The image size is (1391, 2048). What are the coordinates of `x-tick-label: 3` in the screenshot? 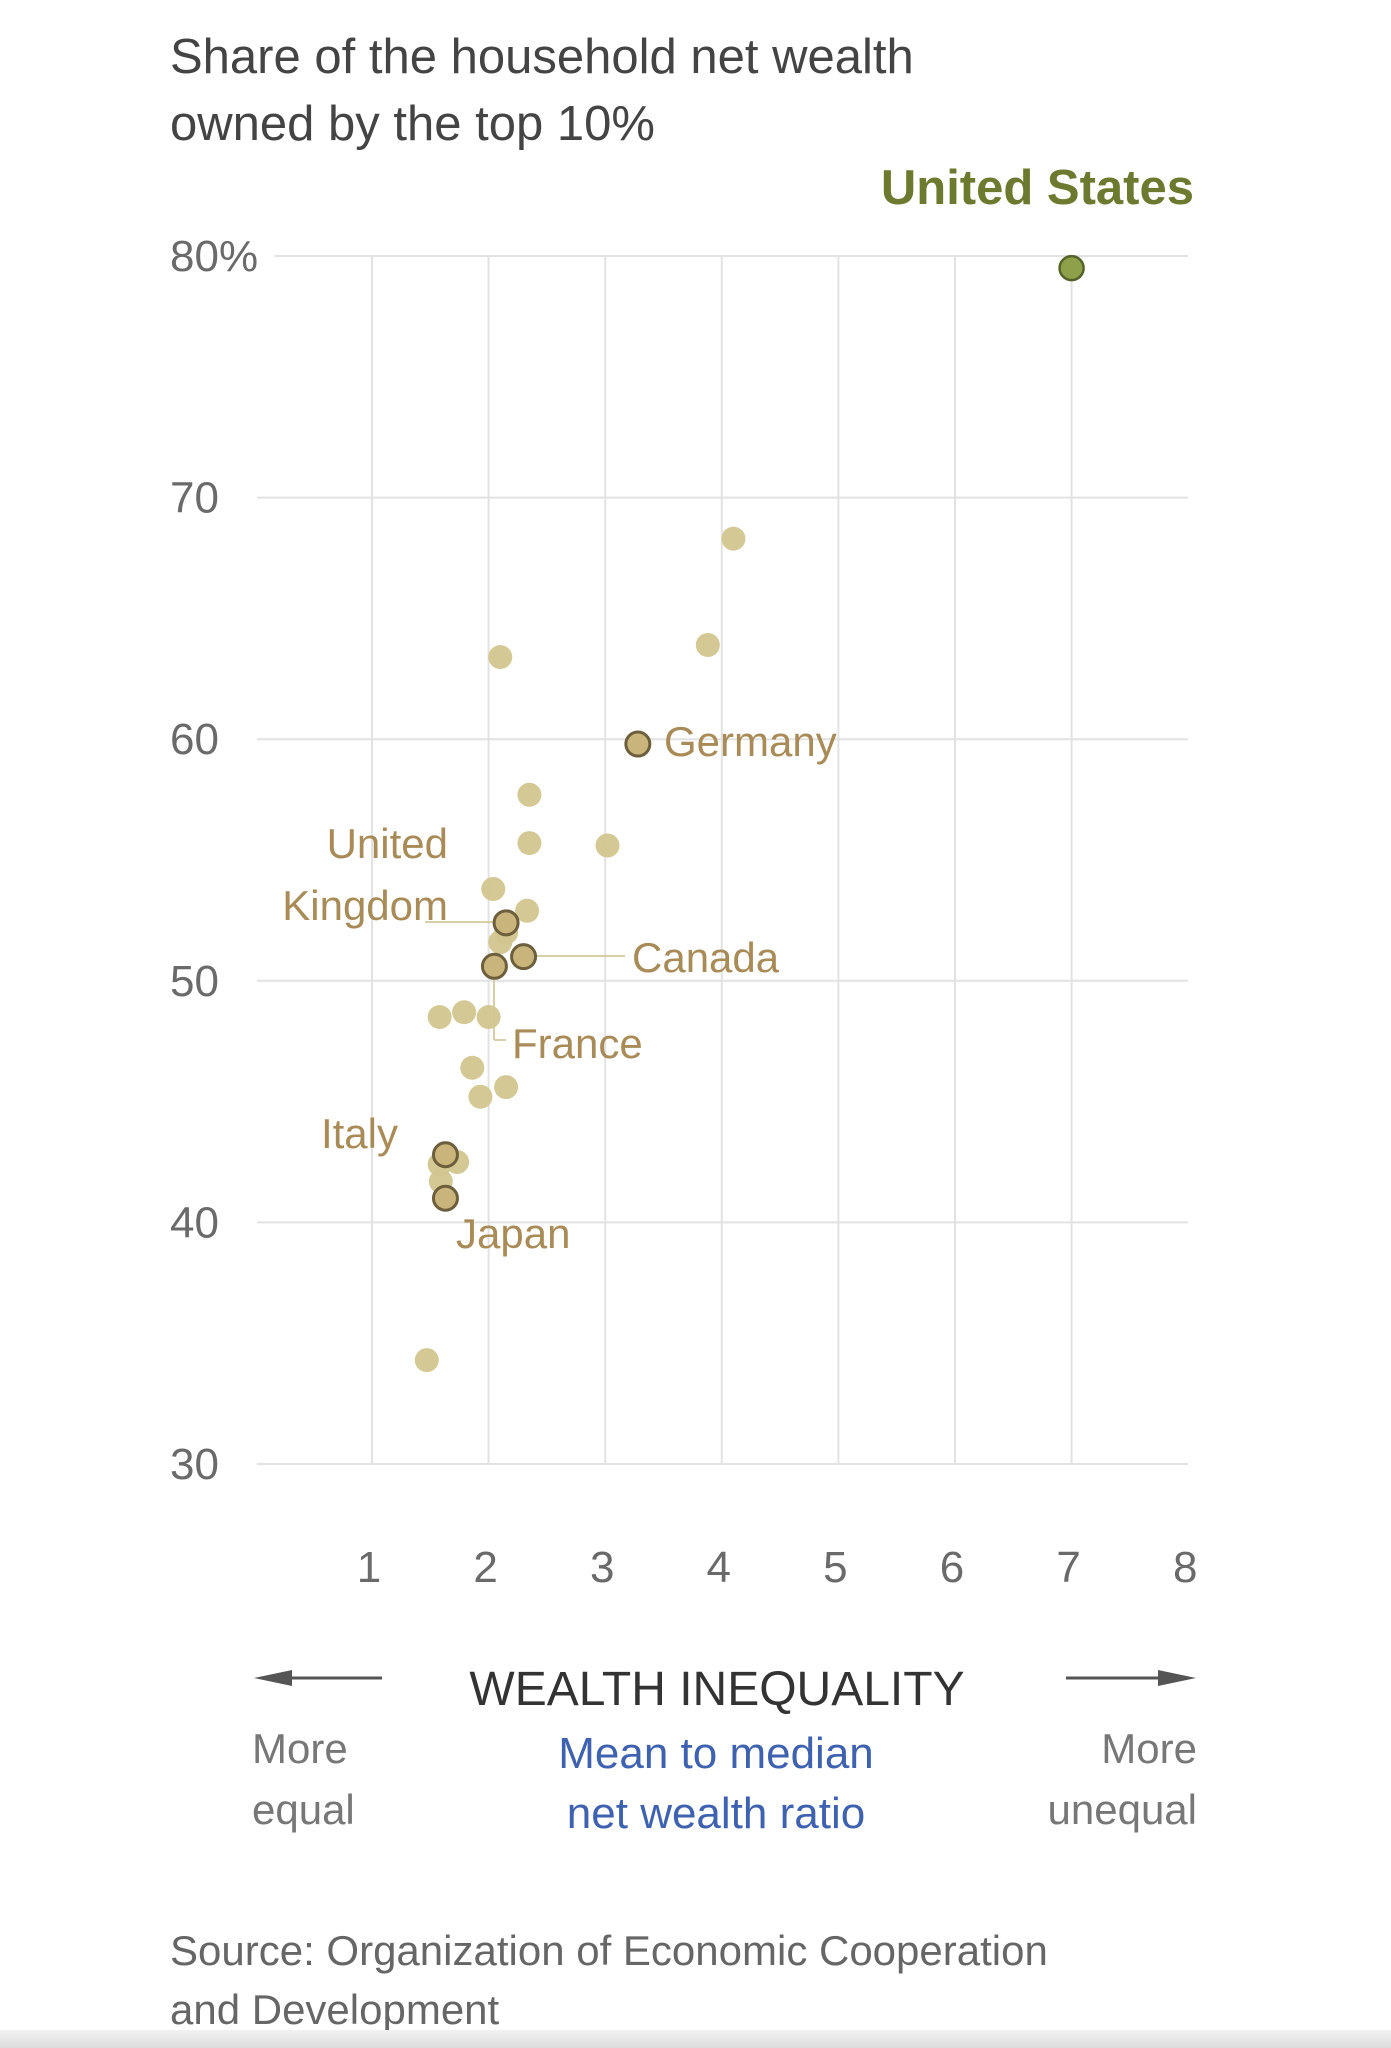 It's located at (602, 1567).